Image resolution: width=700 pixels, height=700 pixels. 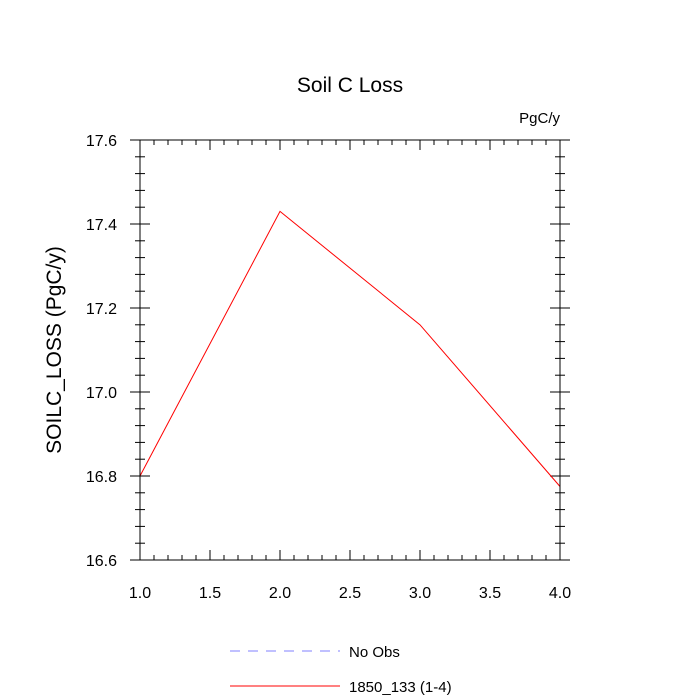 I want to click on y-tick-labels: 16.6 16.8 17.0 17.2 17.4 17.6, so click(x=101, y=351).